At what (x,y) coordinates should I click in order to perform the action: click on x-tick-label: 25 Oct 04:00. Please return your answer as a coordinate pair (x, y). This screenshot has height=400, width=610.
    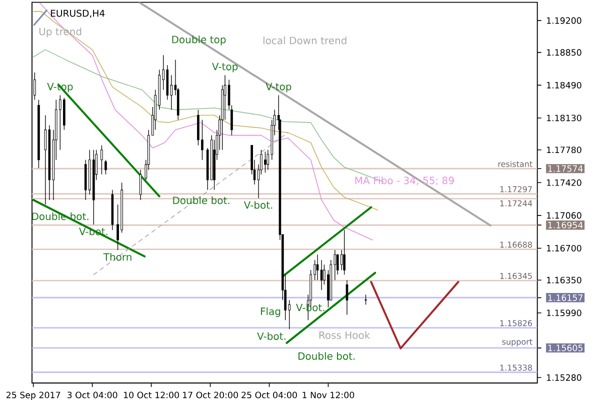
    Looking at the image, I should click on (269, 395).